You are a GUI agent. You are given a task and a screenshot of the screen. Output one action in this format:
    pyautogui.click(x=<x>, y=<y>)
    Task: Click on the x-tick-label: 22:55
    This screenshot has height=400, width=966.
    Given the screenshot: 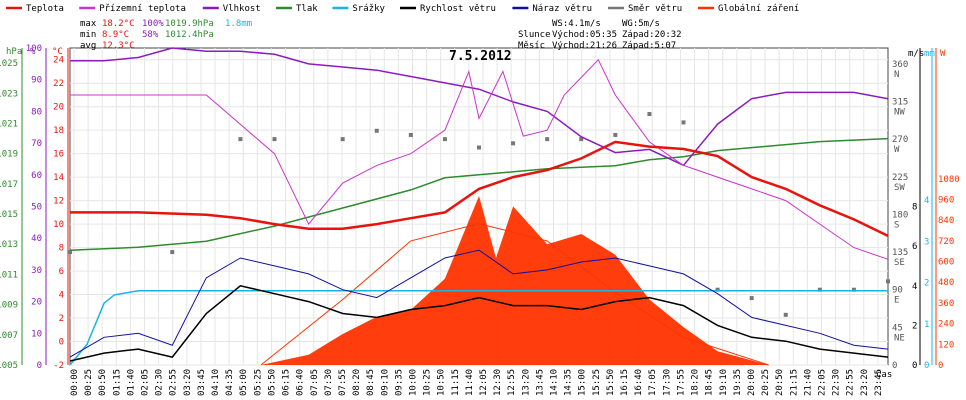 What is the action you would take?
    pyautogui.click(x=851, y=382)
    